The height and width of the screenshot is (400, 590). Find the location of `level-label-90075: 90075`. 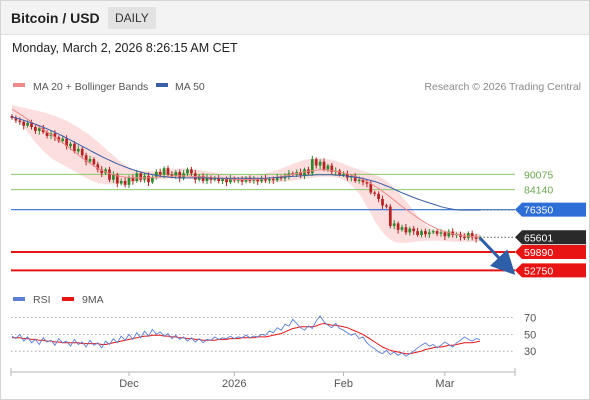

level-label-90075: 90075 is located at coordinates (538, 175).